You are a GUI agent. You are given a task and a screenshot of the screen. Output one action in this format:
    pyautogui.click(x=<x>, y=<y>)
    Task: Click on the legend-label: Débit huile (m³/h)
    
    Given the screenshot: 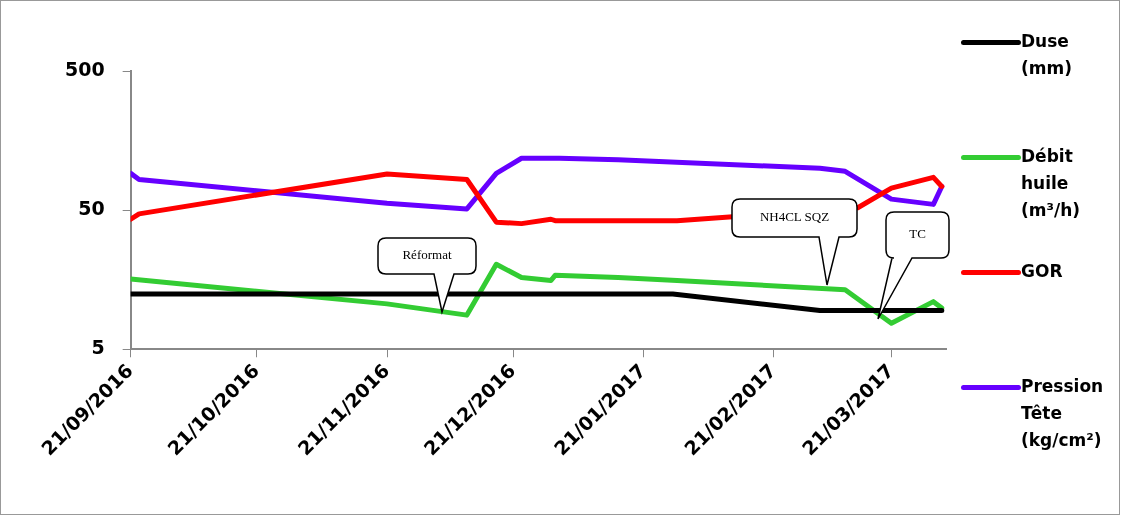 What is the action you would take?
    pyautogui.click(x=1051, y=183)
    